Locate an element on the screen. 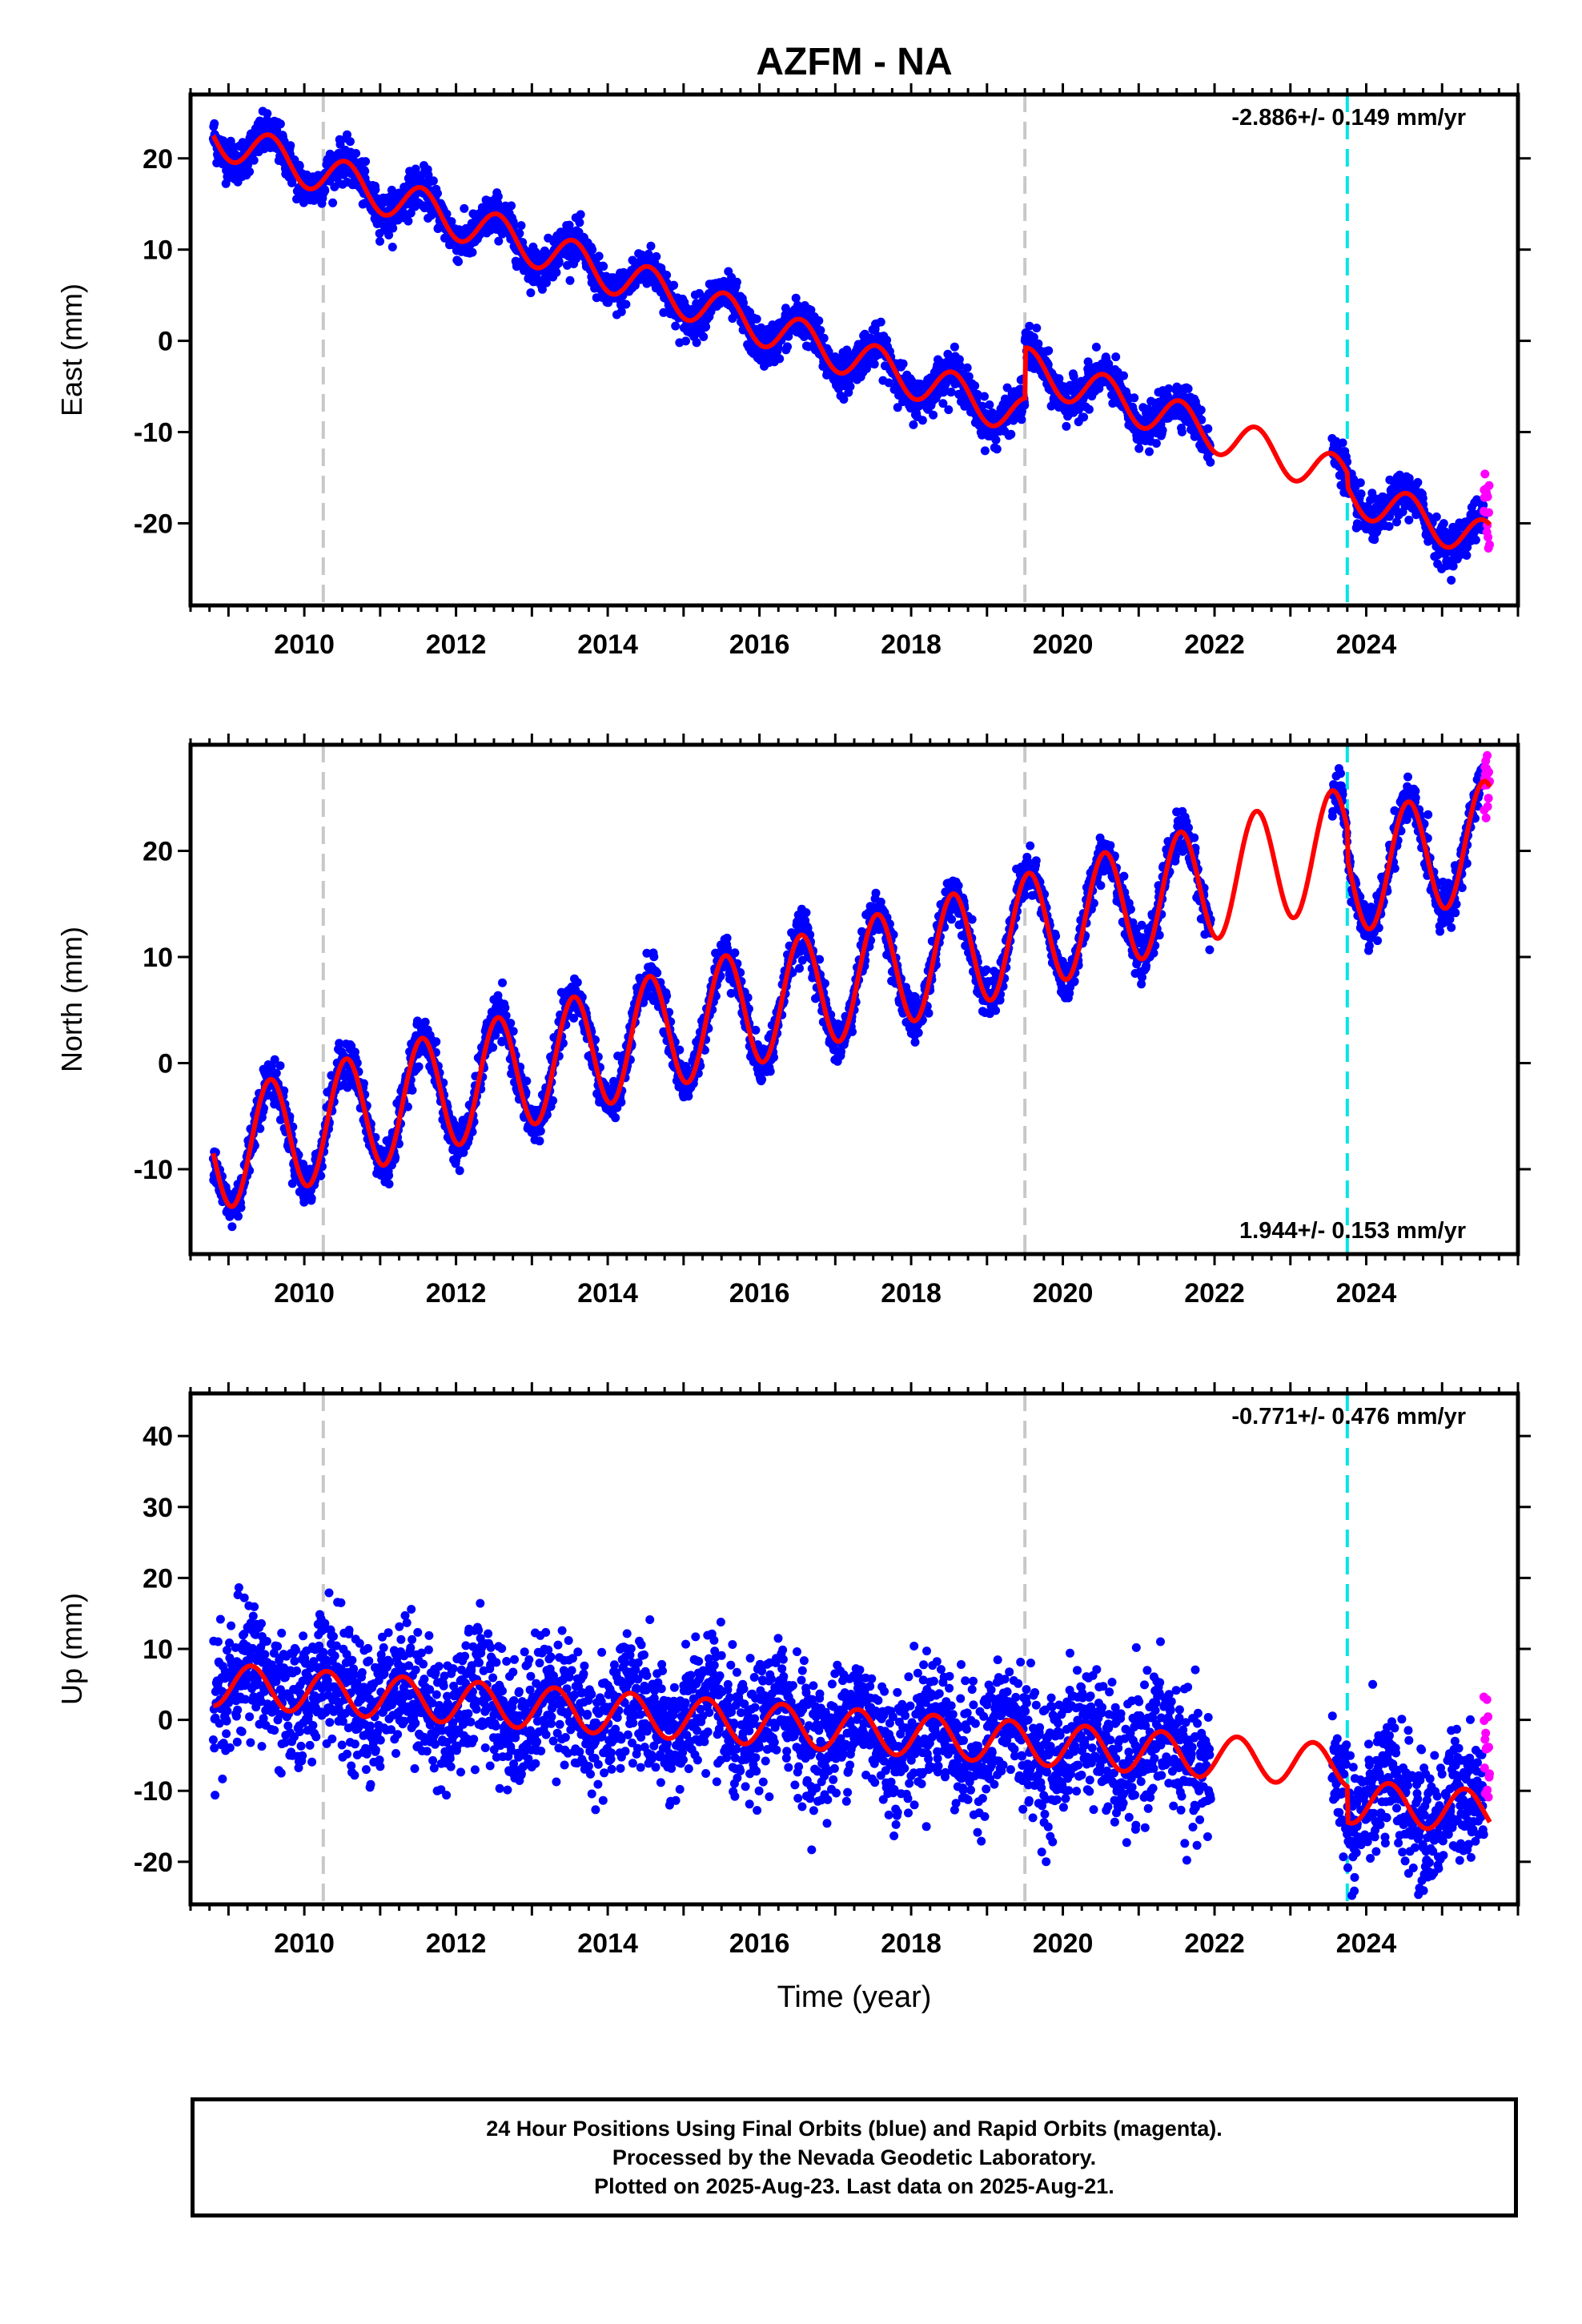  chart-title: AZFM - NA is located at coordinates (854, 62).